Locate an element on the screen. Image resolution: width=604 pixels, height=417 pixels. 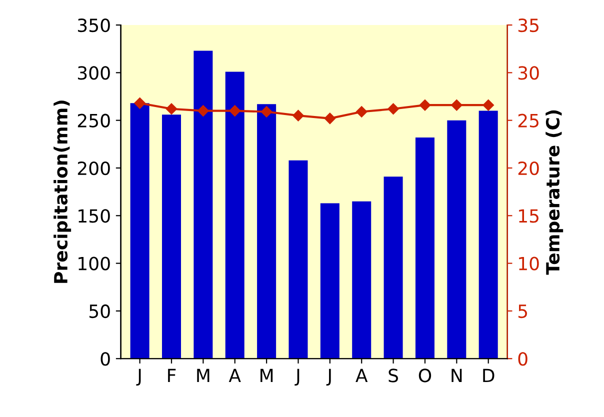
x-tick-label: F is located at coordinates (172, 375).